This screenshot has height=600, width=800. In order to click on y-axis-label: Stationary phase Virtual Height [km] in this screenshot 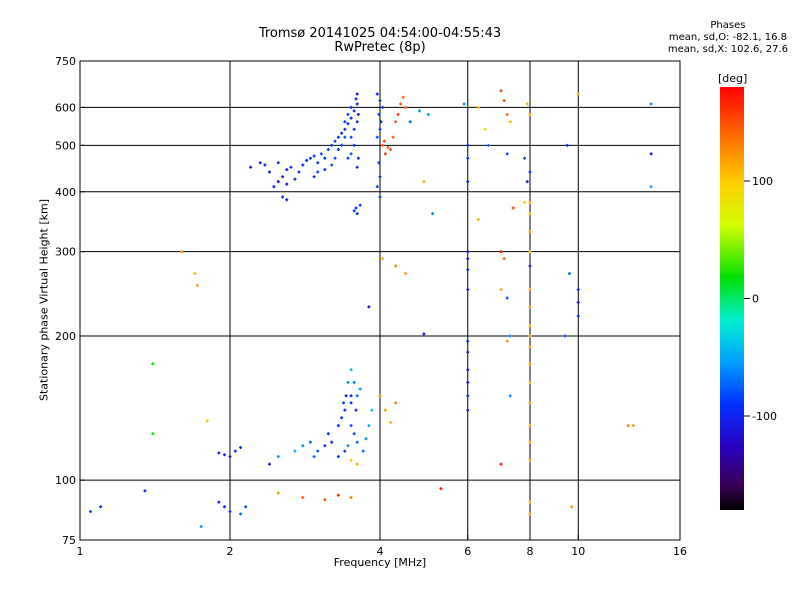, I will do `click(44, 300)`.